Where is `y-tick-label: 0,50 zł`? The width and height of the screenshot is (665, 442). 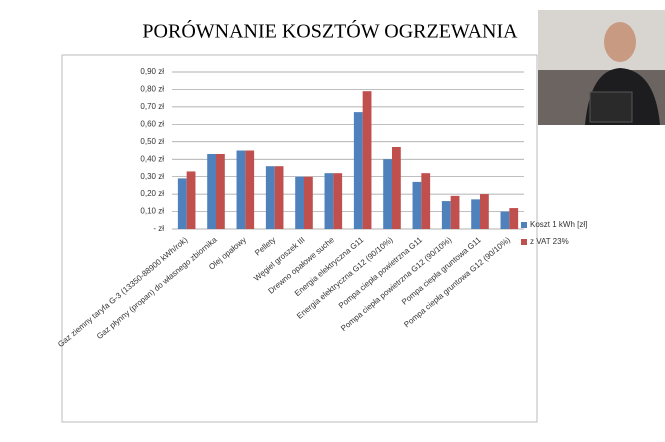
y-tick-label: 0,50 zł is located at coordinates (152, 141).